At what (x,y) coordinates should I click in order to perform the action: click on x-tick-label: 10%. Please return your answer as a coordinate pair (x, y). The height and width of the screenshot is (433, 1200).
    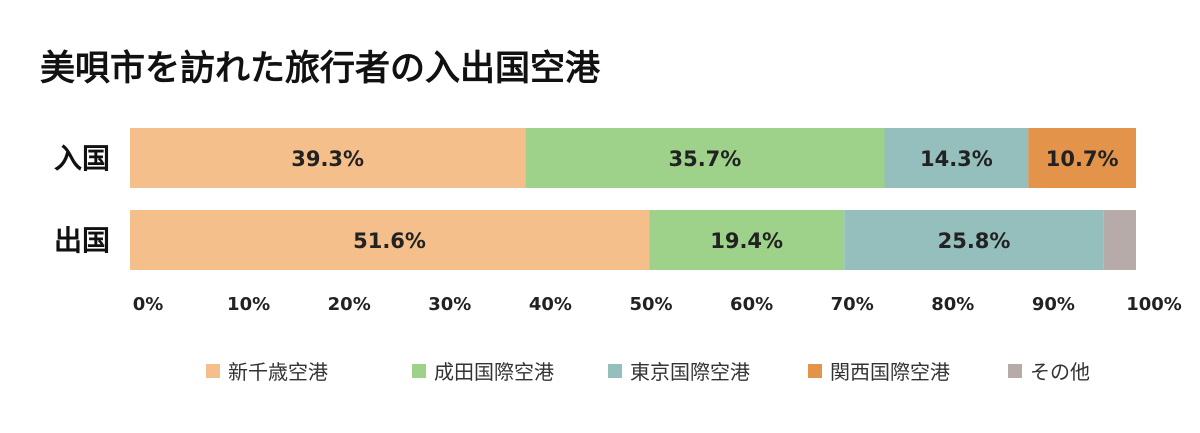
    Looking at the image, I should click on (248, 304).